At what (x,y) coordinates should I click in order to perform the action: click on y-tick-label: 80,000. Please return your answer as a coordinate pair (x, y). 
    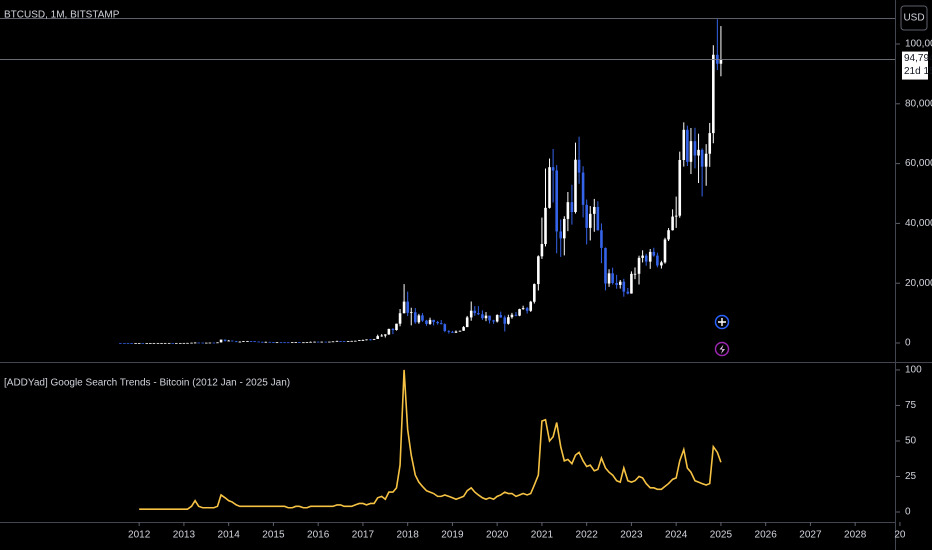
    Looking at the image, I should click on (918, 103).